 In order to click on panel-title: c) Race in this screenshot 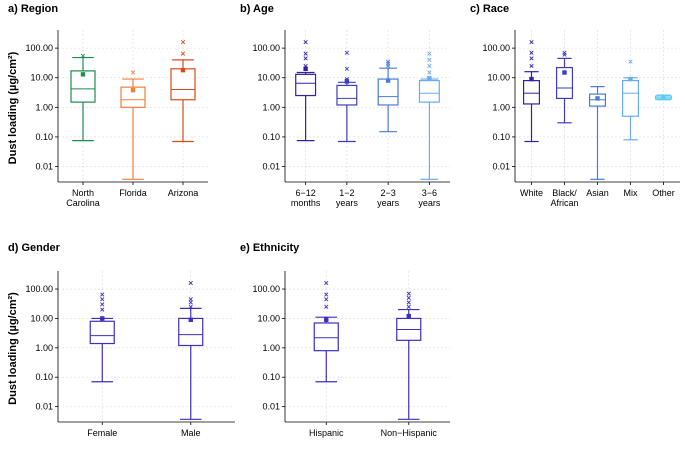, I will do `click(489, 9)`.